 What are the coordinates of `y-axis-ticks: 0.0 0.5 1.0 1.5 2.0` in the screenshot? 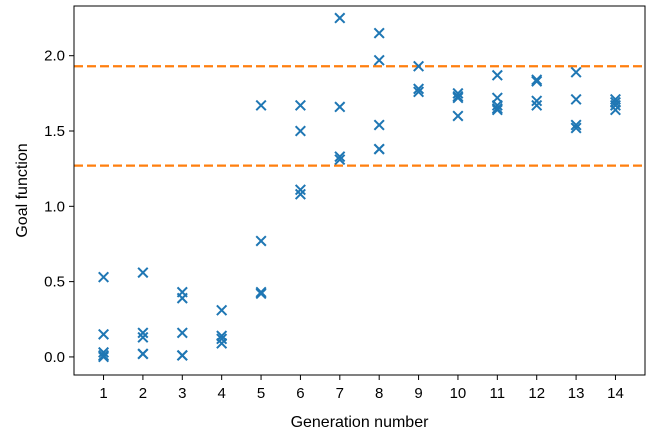 It's located at (59, 207).